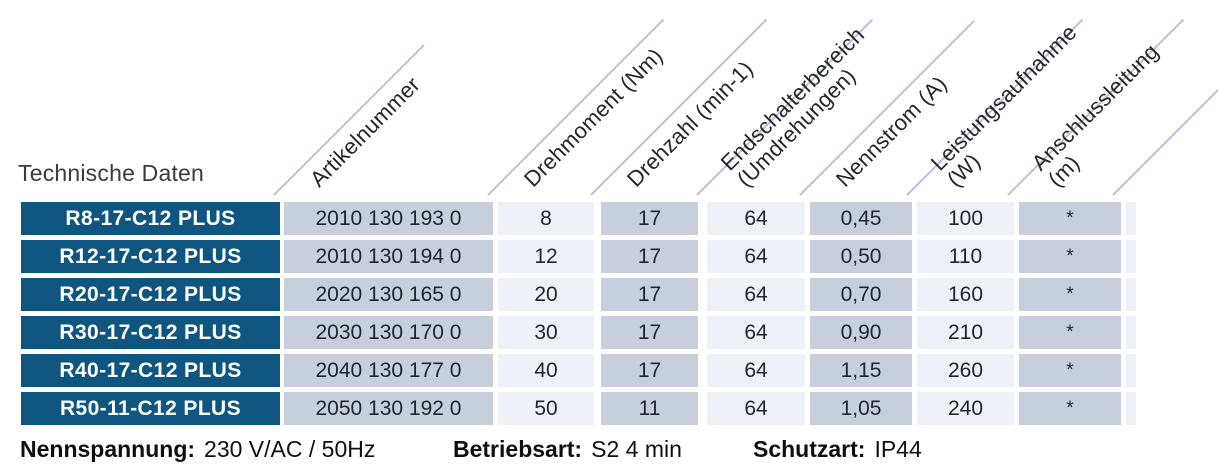  I want to click on cell-nennstrom: 1,15, so click(861, 370).